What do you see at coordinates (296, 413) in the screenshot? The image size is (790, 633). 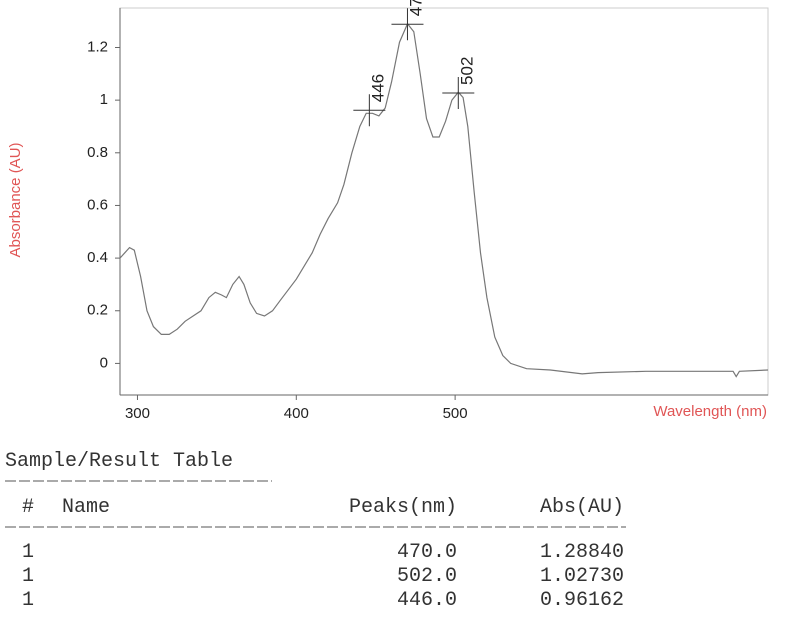 I see `x-tick-label: 400` at bounding box center [296, 413].